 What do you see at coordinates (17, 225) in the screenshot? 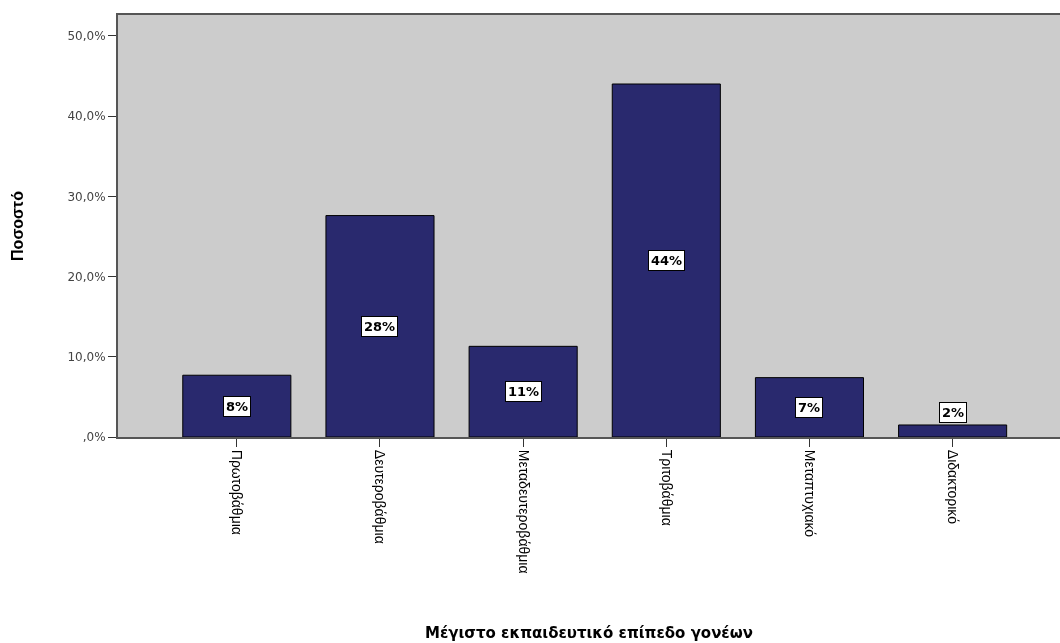
I see `y-axis-title: Ποσοστό` at bounding box center [17, 225].